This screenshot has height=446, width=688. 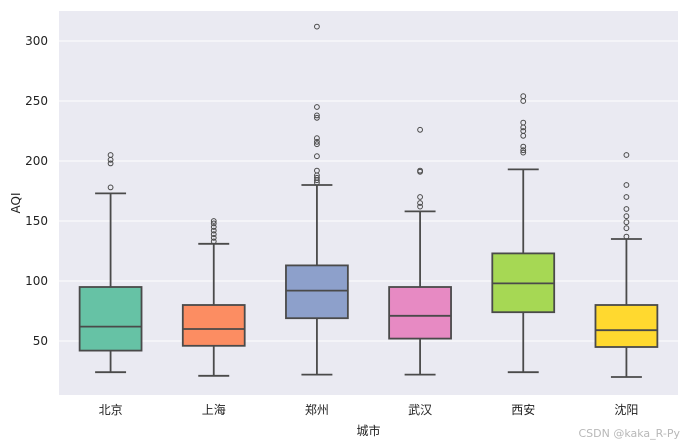 I want to click on box-西安, so click(x=523, y=233).